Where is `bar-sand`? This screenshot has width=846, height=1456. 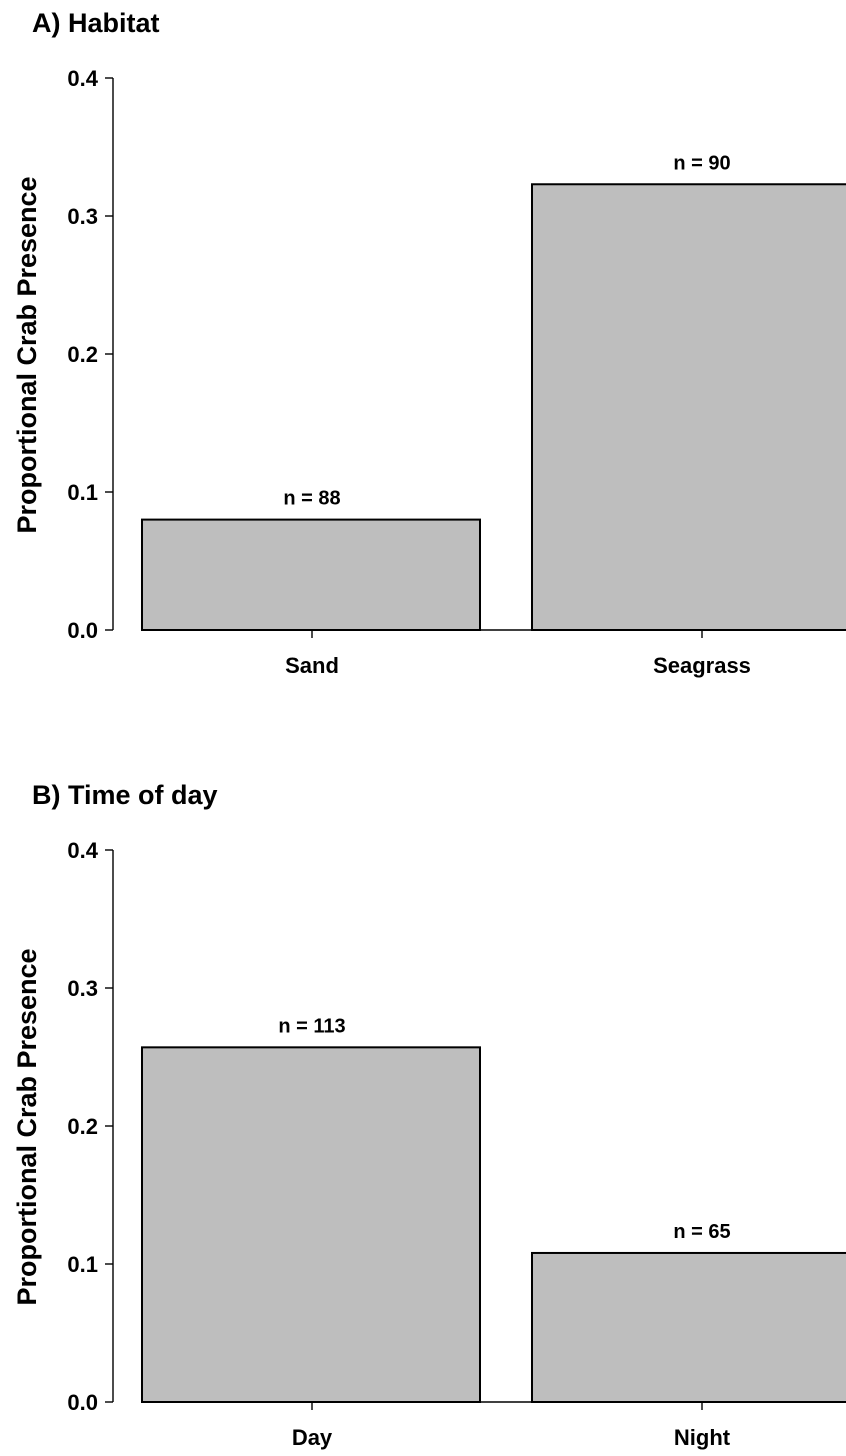
bar-sand is located at coordinates (311, 575).